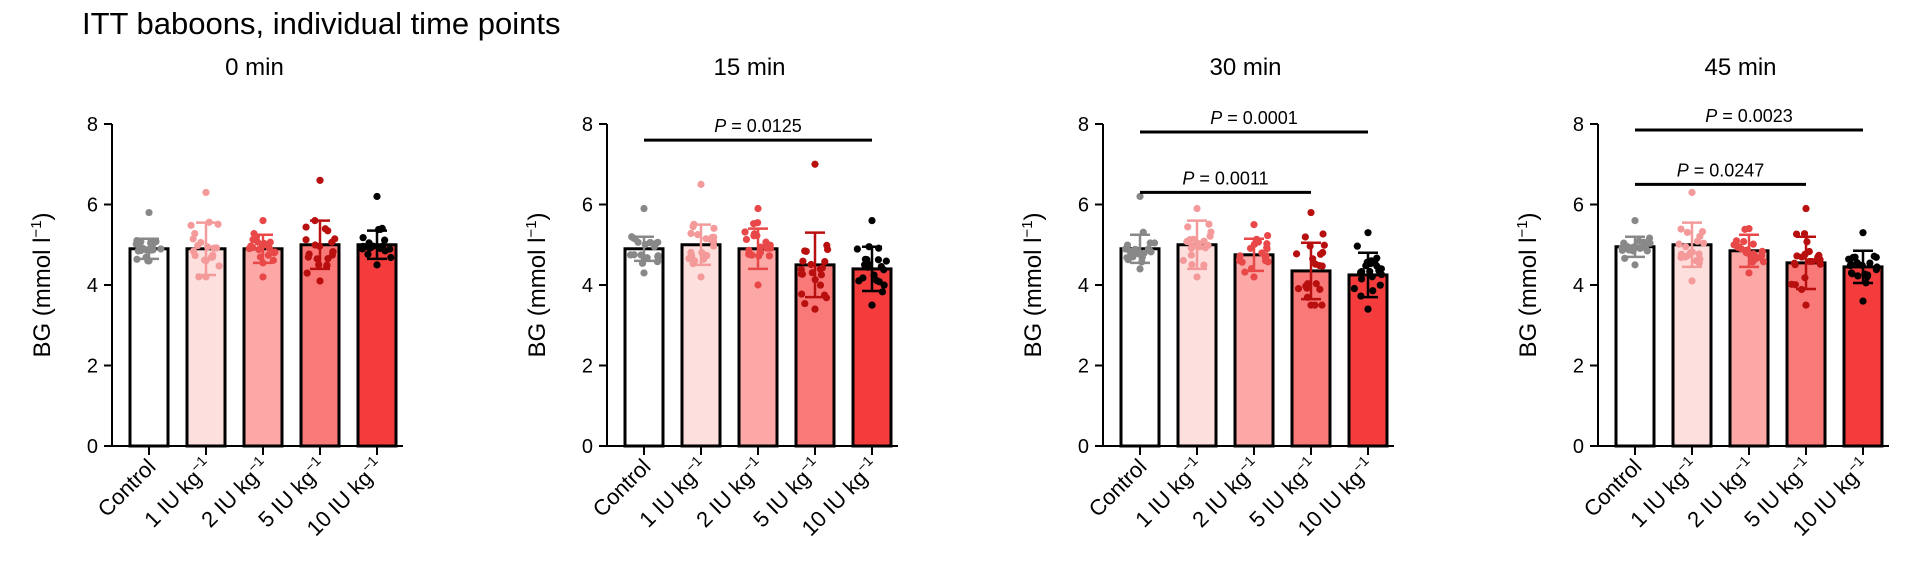 This screenshot has width=1920, height=573. What do you see at coordinates (1578, 125) in the screenshot?
I see `y-tick-label: 8` at bounding box center [1578, 125].